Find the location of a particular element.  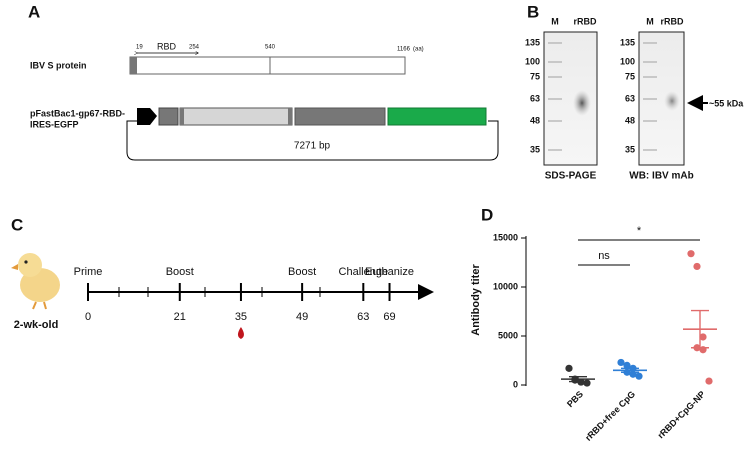

rbd-segment is located at coordinates (236, 116).